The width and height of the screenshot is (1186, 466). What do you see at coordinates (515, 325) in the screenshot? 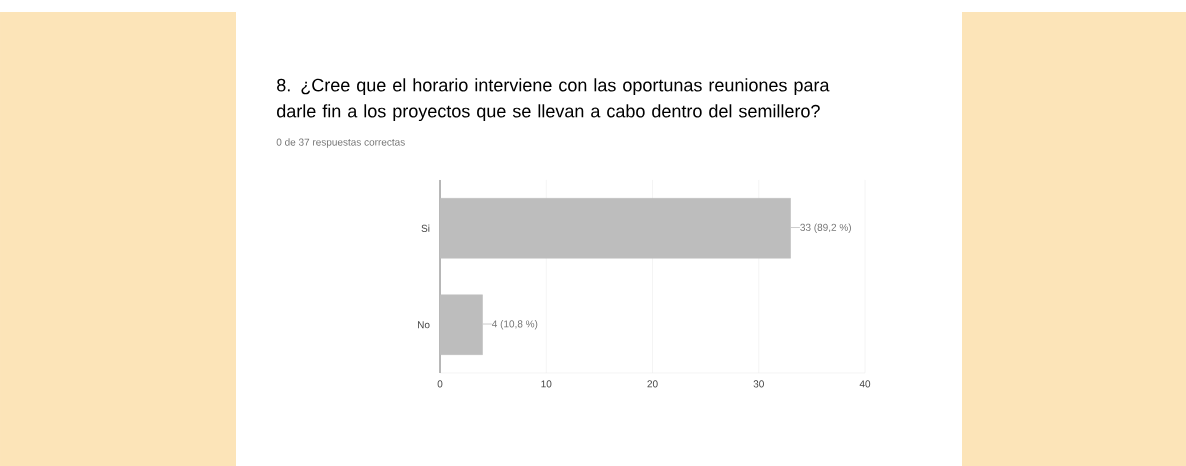
I see `data-label: 4 (10,8 %)` at bounding box center [515, 325].